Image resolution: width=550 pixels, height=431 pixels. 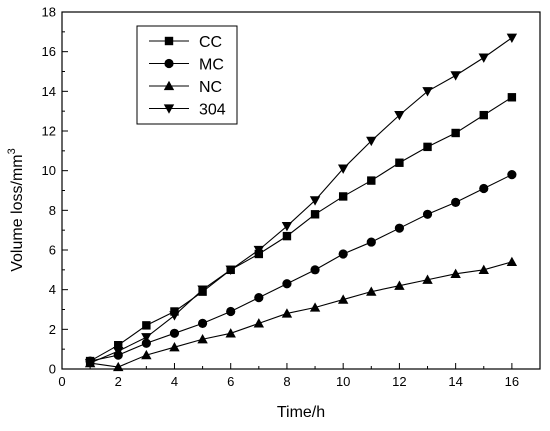 What do you see at coordinates (210, 87) in the screenshot?
I see `legend-label: NC` at bounding box center [210, 87].